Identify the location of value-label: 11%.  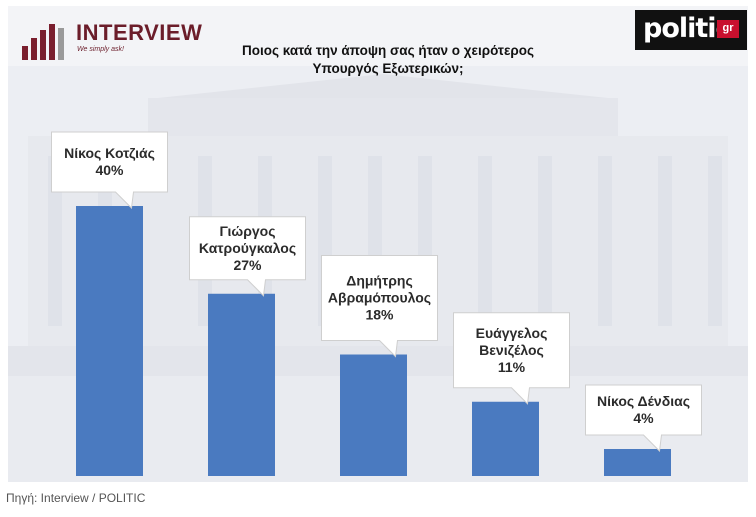
(512, 367).